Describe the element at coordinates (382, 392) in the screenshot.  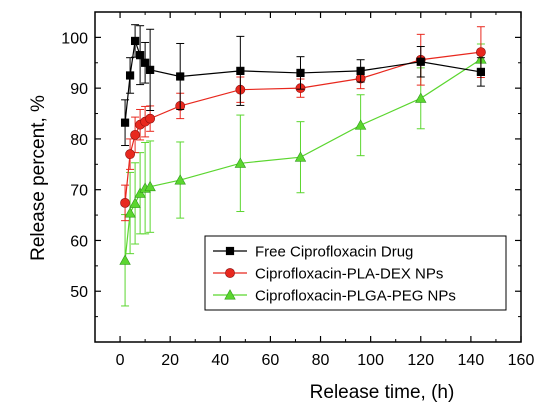
I see `x-axis-title: Release time, (h)` at that location.